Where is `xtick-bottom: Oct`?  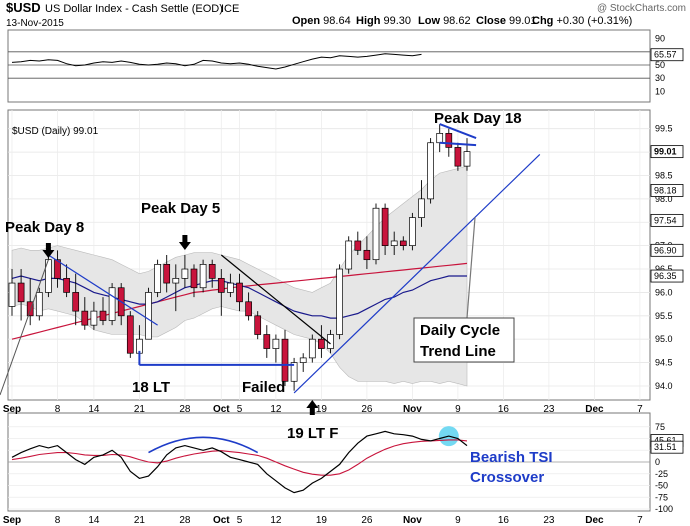
xtick-bottom: Oct is located at coordinates (221, 520).